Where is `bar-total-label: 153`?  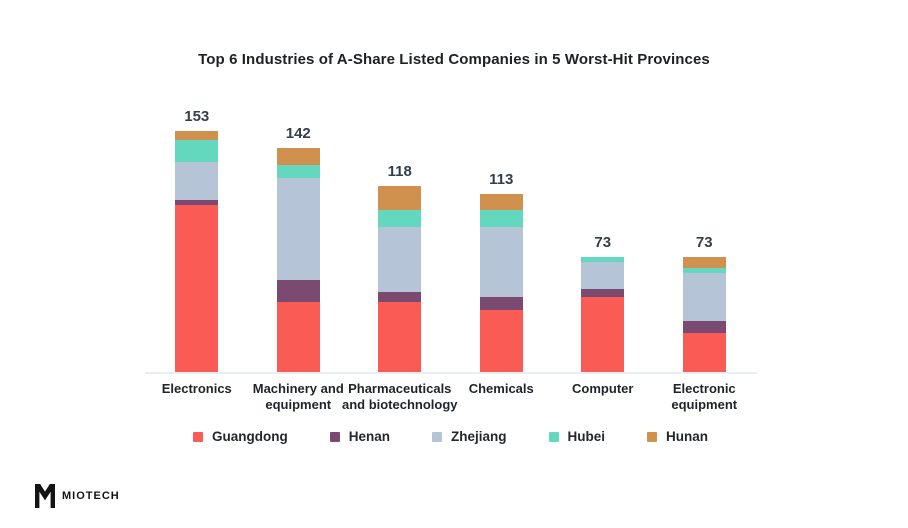
bar-total-label: 153 is located at coordinates (197, 116).